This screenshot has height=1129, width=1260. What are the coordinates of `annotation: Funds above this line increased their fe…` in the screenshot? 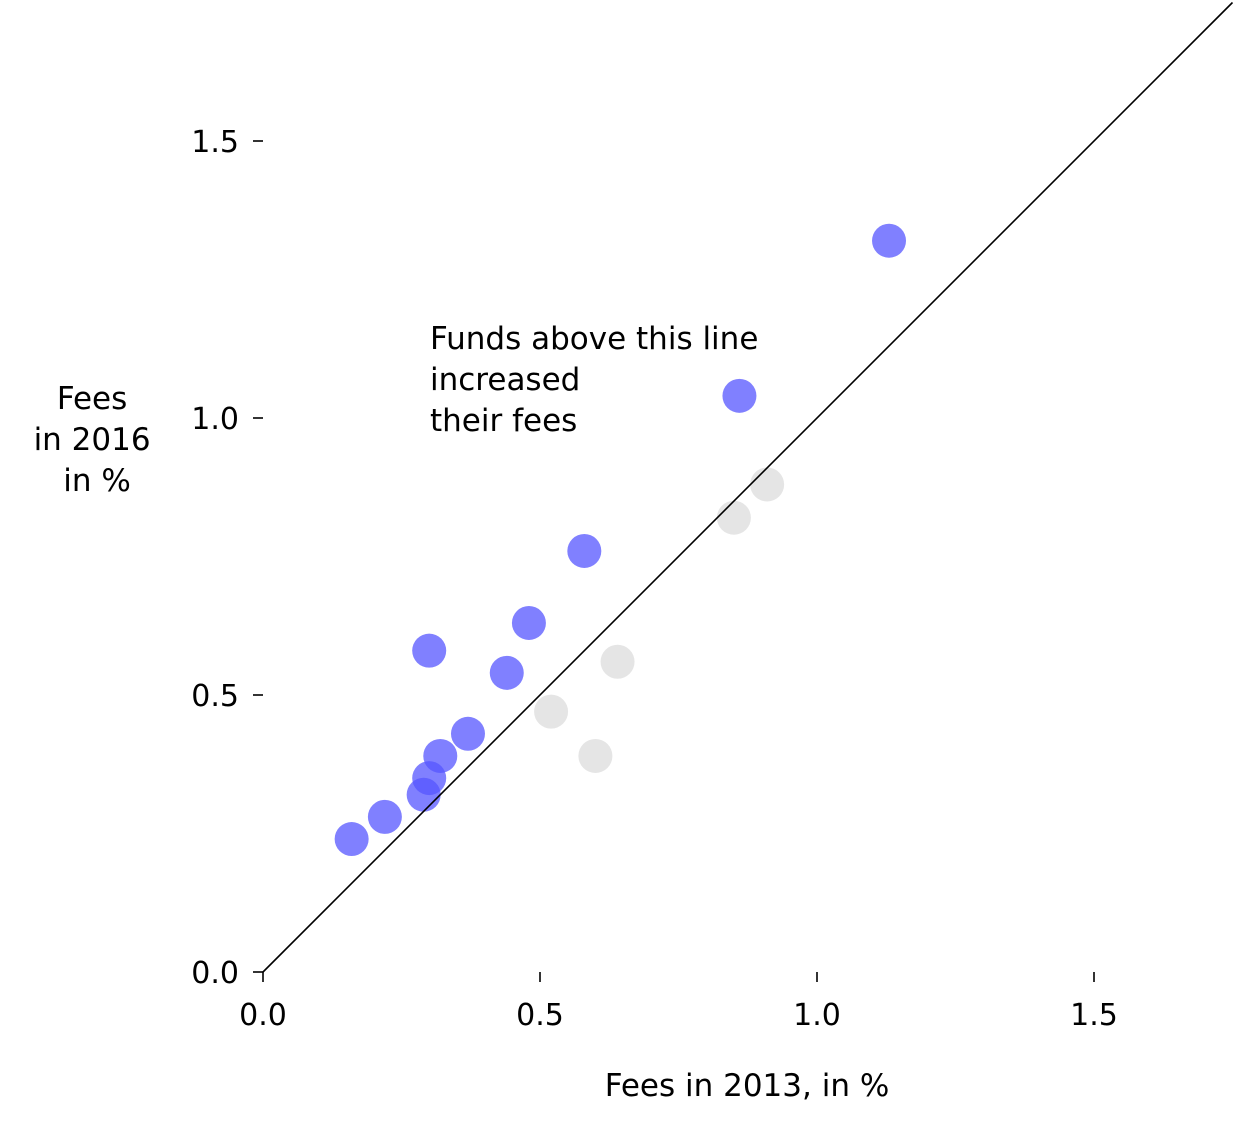 It's located at (599, 380).